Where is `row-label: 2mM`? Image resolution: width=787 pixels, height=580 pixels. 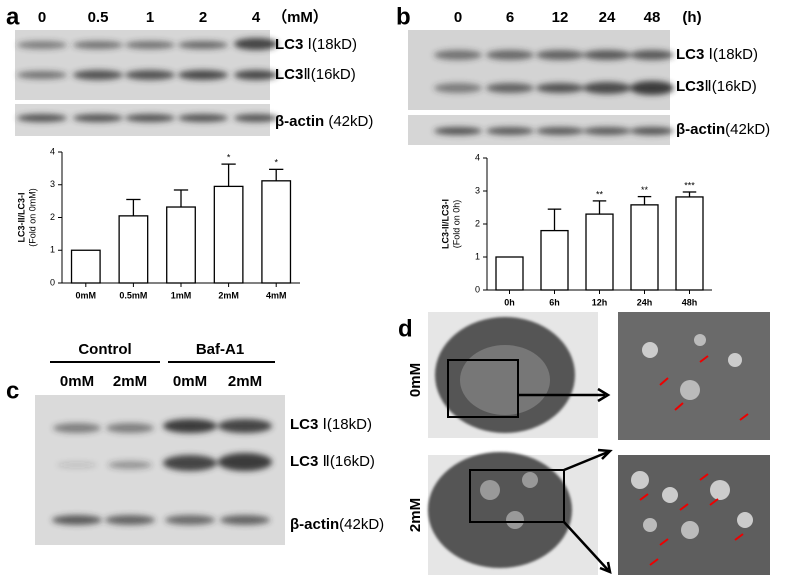
row-label: 2mM is located at coordinates (415, 515).